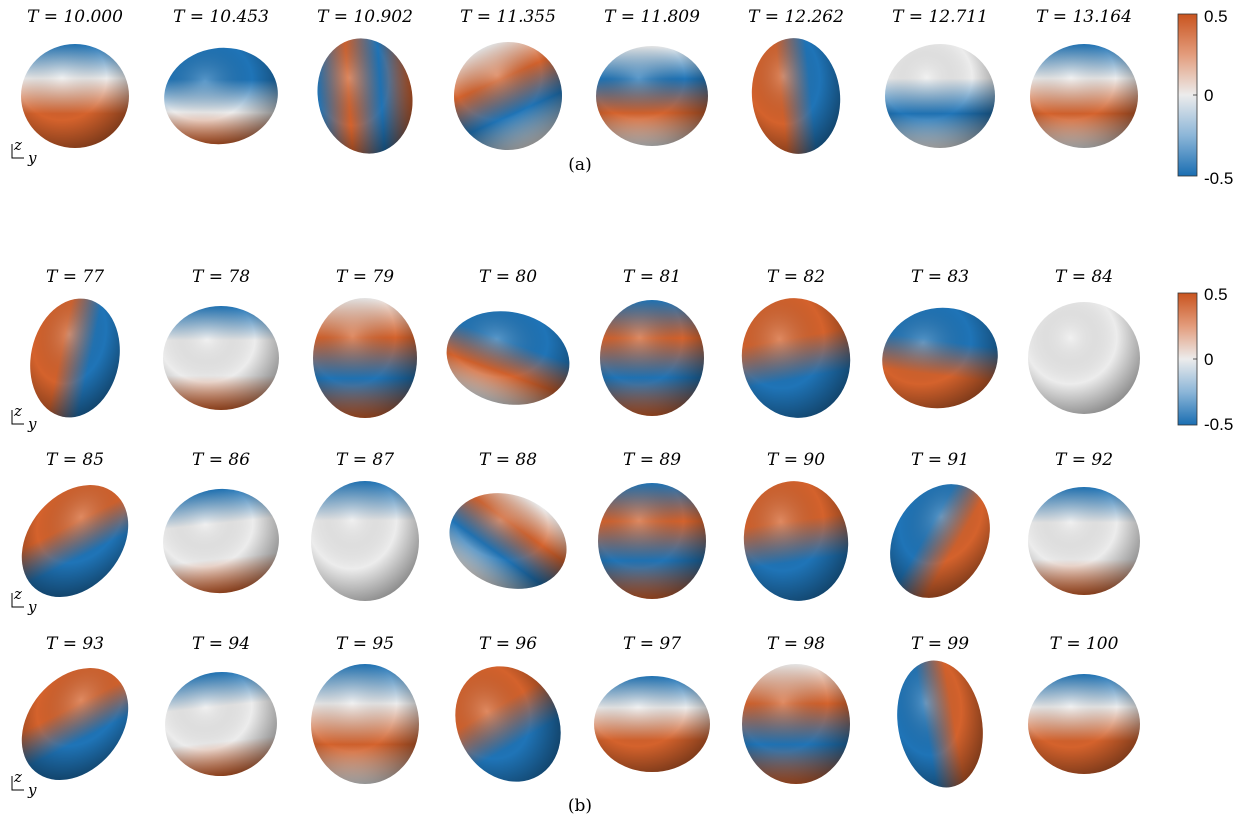 The image size is (1253, 819). Describe the element at coordinates (652, 644) in the screenshot. I see `title-b-2-4: T = 97` at that location.